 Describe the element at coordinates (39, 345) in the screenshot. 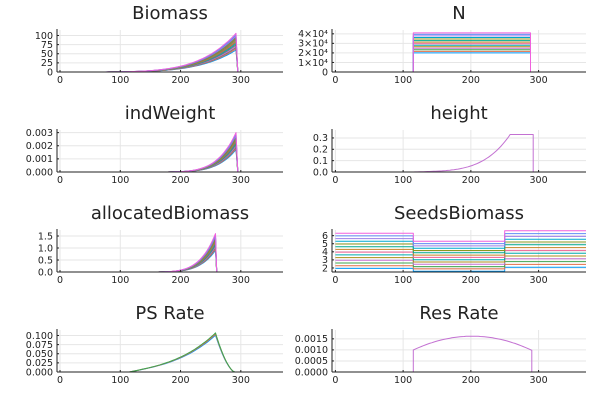

I see `y-tick-label: 0.075` at that location.